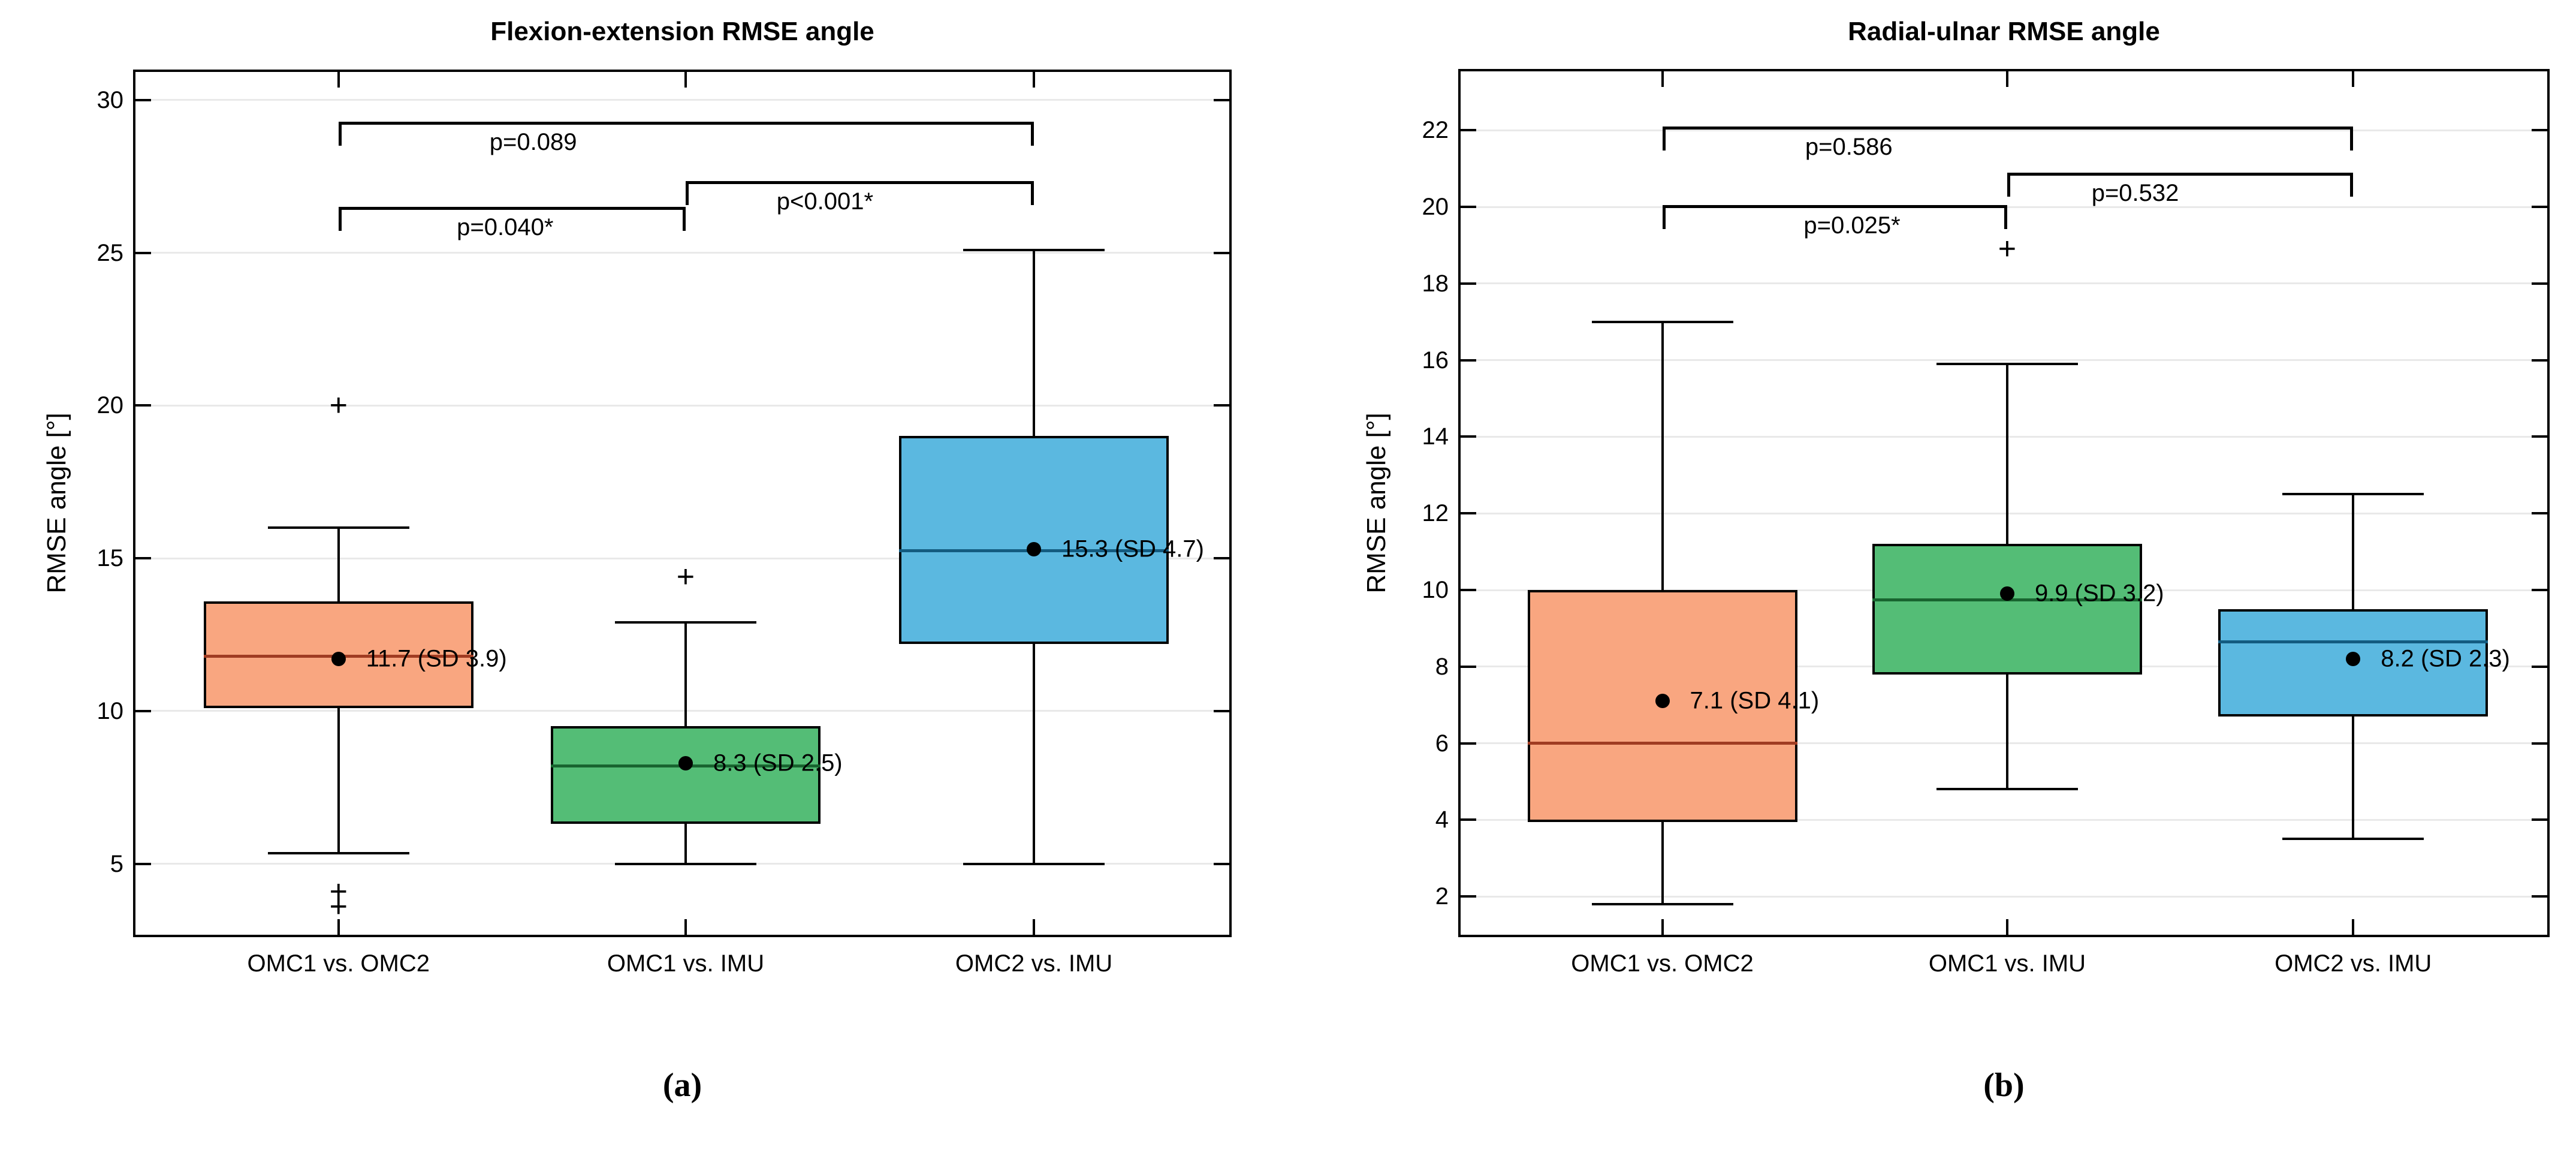 Image resolution: width=2576 pixels, height=1168 pixels. I want to click on y-tick-label-18: 18, so click(1436, 283).